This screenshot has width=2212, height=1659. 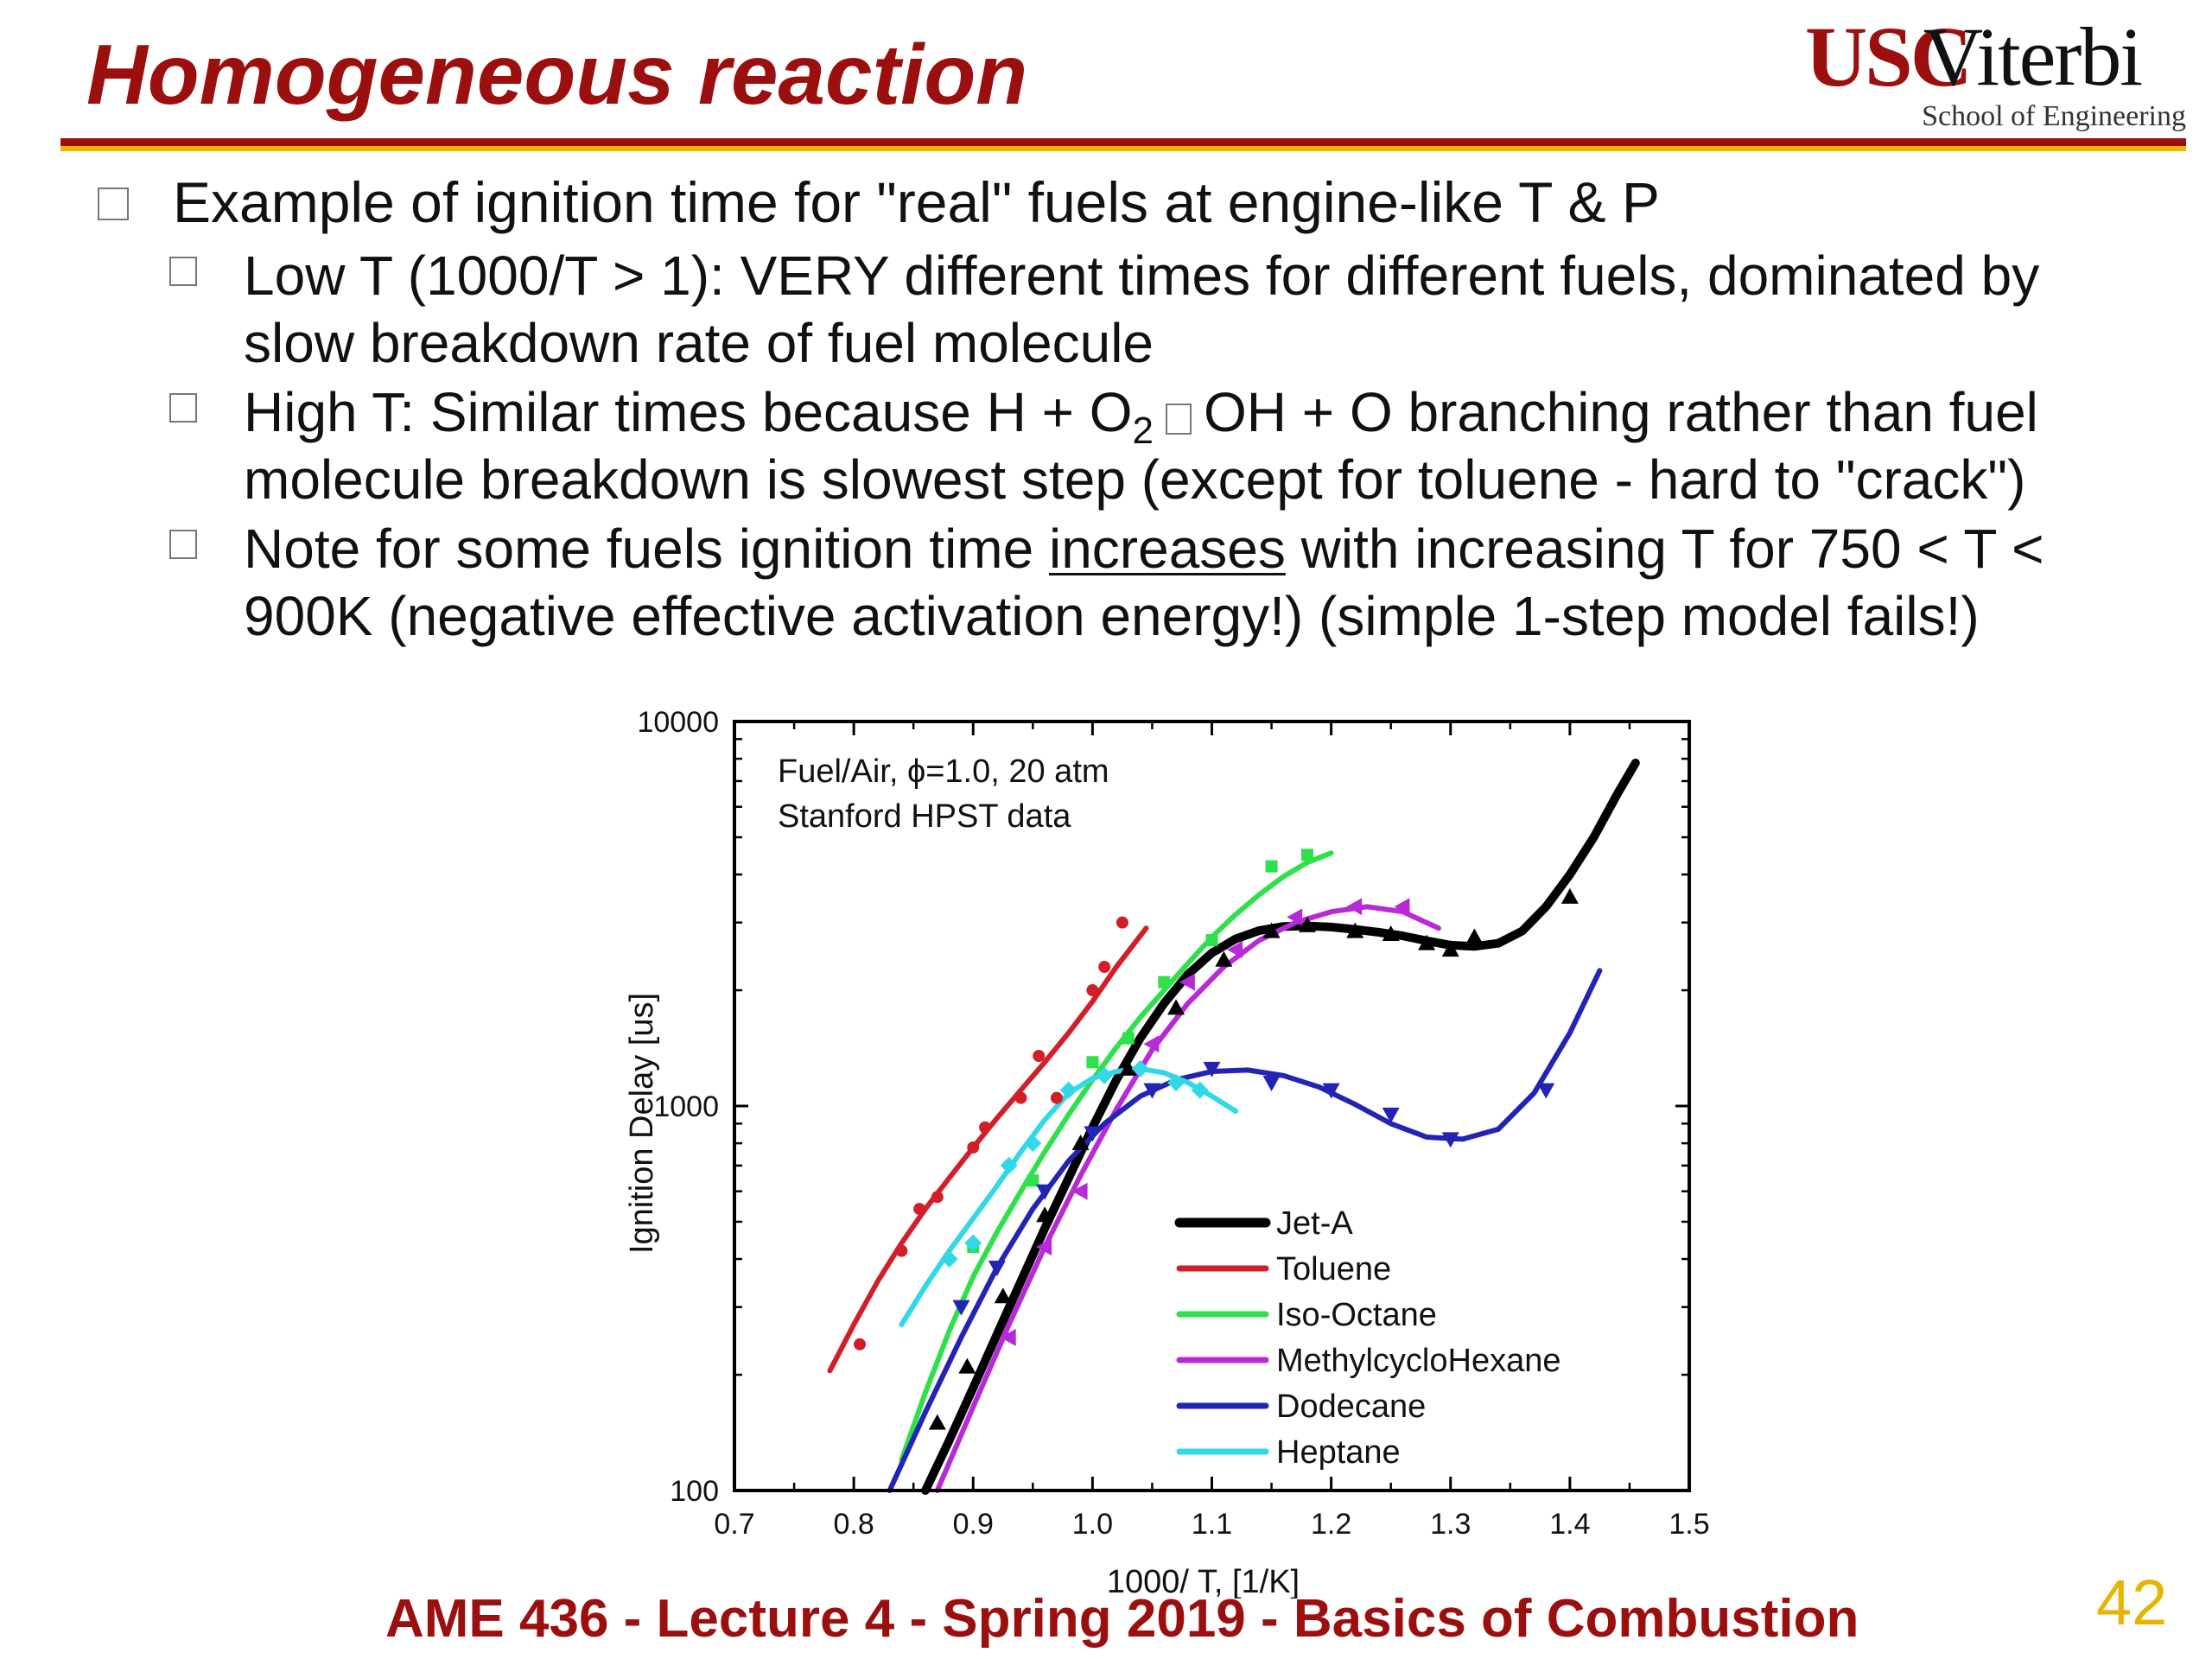 I want to click on x-axis-label: 1000/ T, [1/K], so click(x=1203, y=1581).